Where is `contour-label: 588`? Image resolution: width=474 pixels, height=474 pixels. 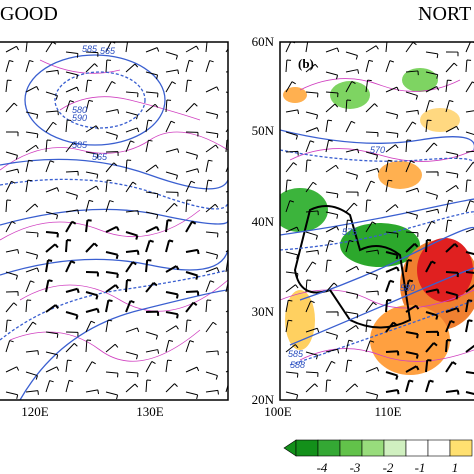
contour-label: 588 is located at coordinates (297, 365).